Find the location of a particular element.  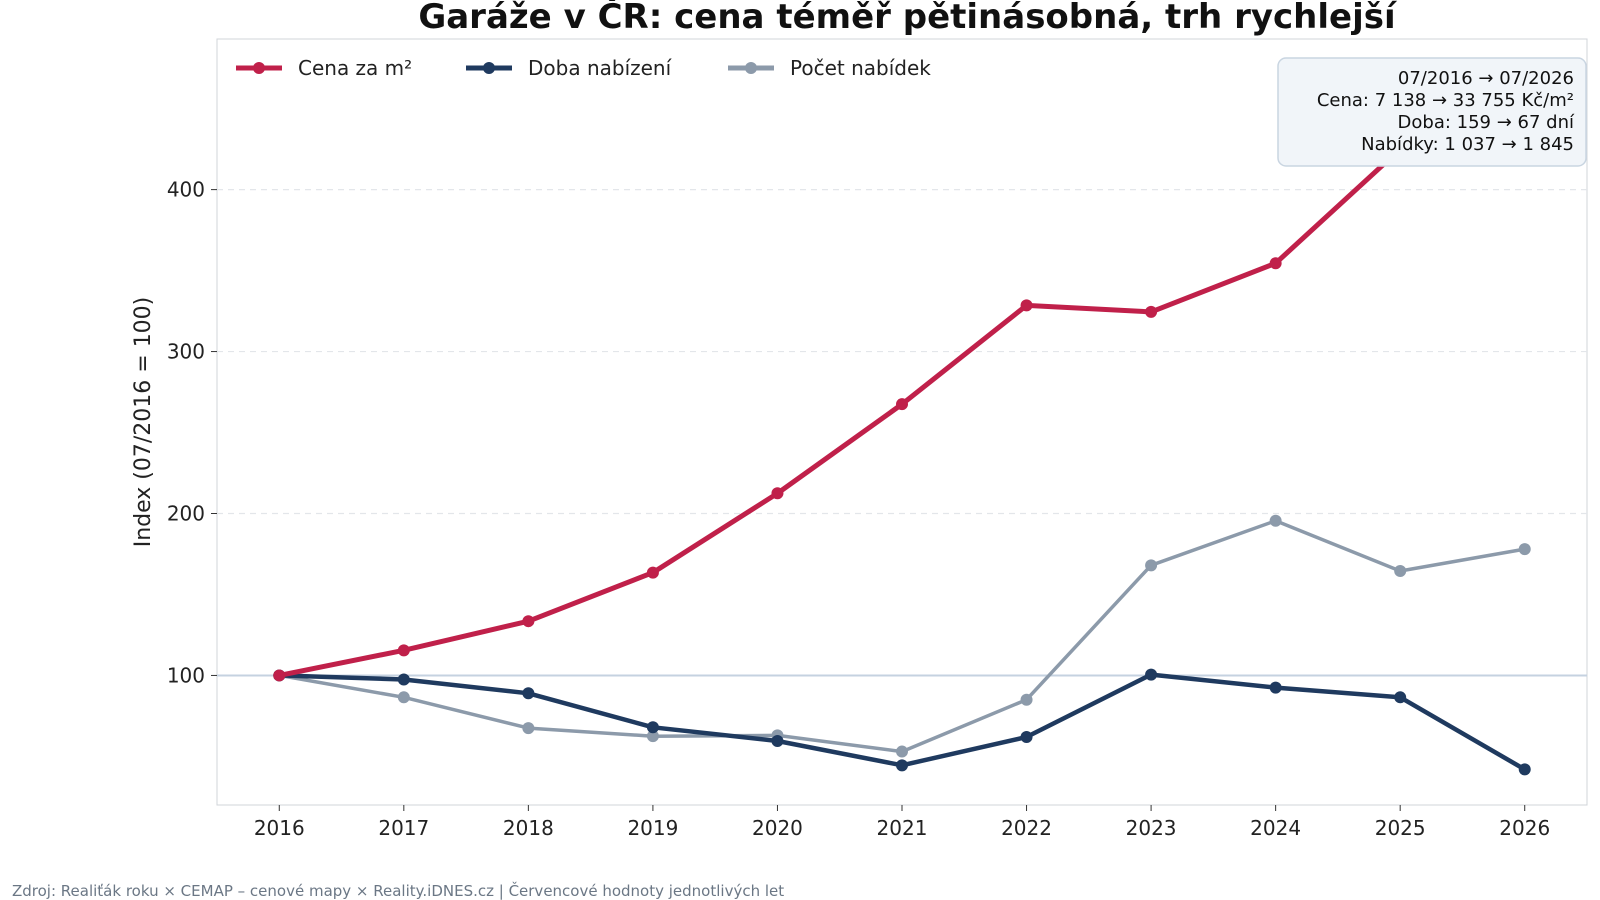

y-tick-label: 200 is located at coordinates (186, 513).